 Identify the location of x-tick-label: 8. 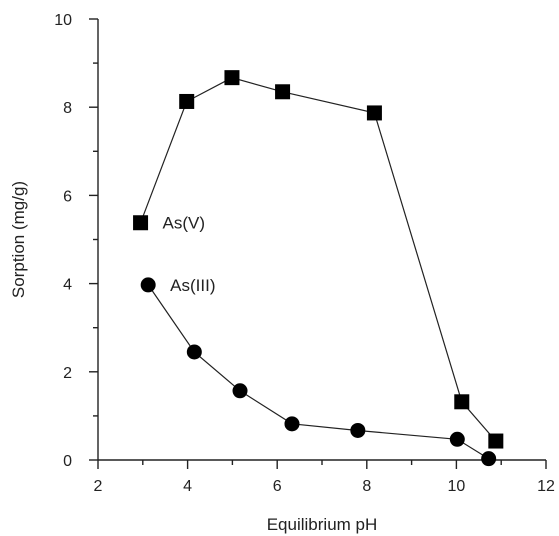
(366, 486).